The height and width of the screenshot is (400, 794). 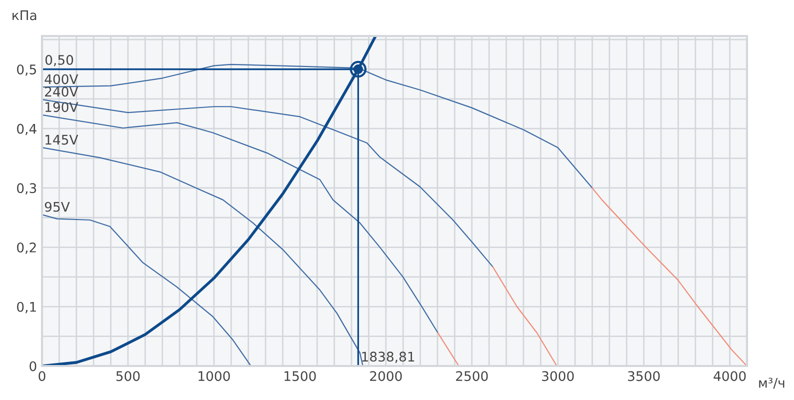 What do you see at coordinates (61, 79) in the screenshot?
I see `series-label: 400V` at bounding box center [61, 79].